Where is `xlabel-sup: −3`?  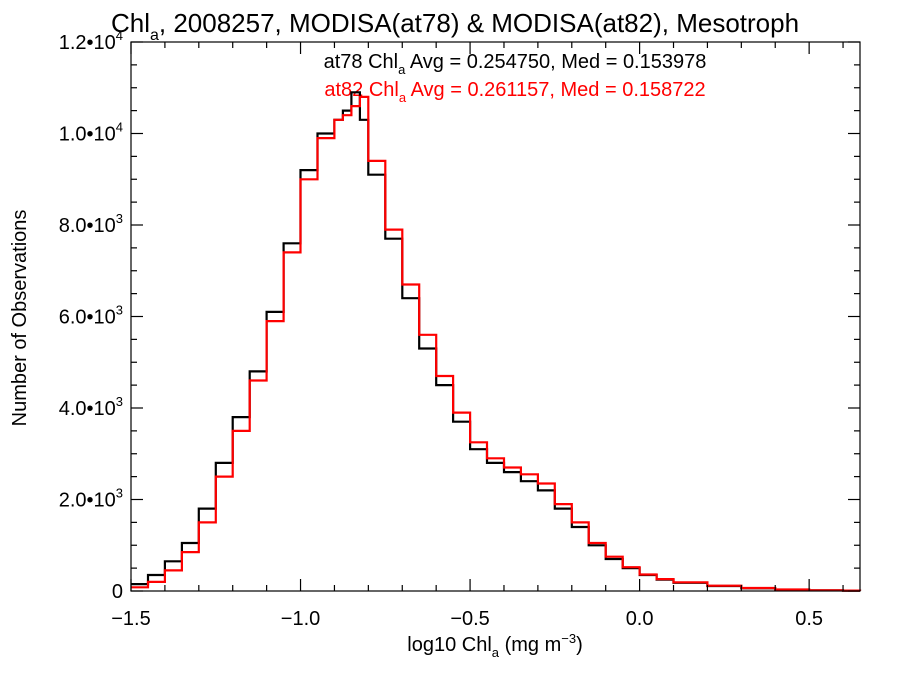 xlabel-sup: −3 is located at coordinates (568, 638).